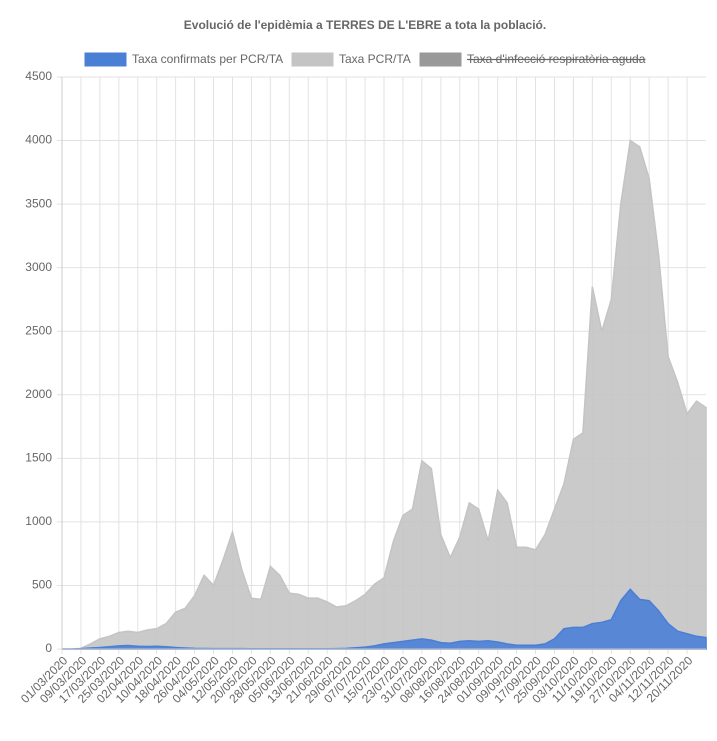 The width and height of the screenshot is (717, 741). I want to click on legend-label: Taxa PCR/TA, so click(375, 59).